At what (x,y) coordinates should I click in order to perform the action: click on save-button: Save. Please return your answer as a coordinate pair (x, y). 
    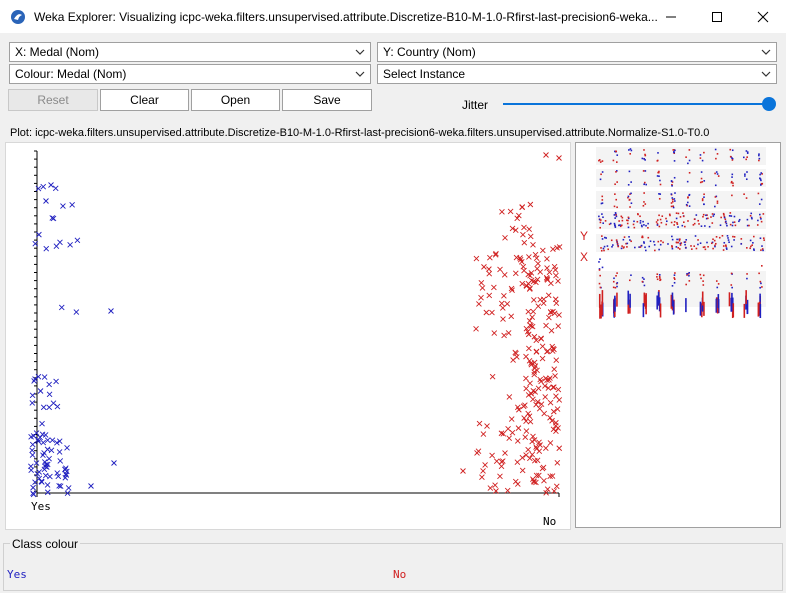
    Looking at the image, I should click on (327, 100).